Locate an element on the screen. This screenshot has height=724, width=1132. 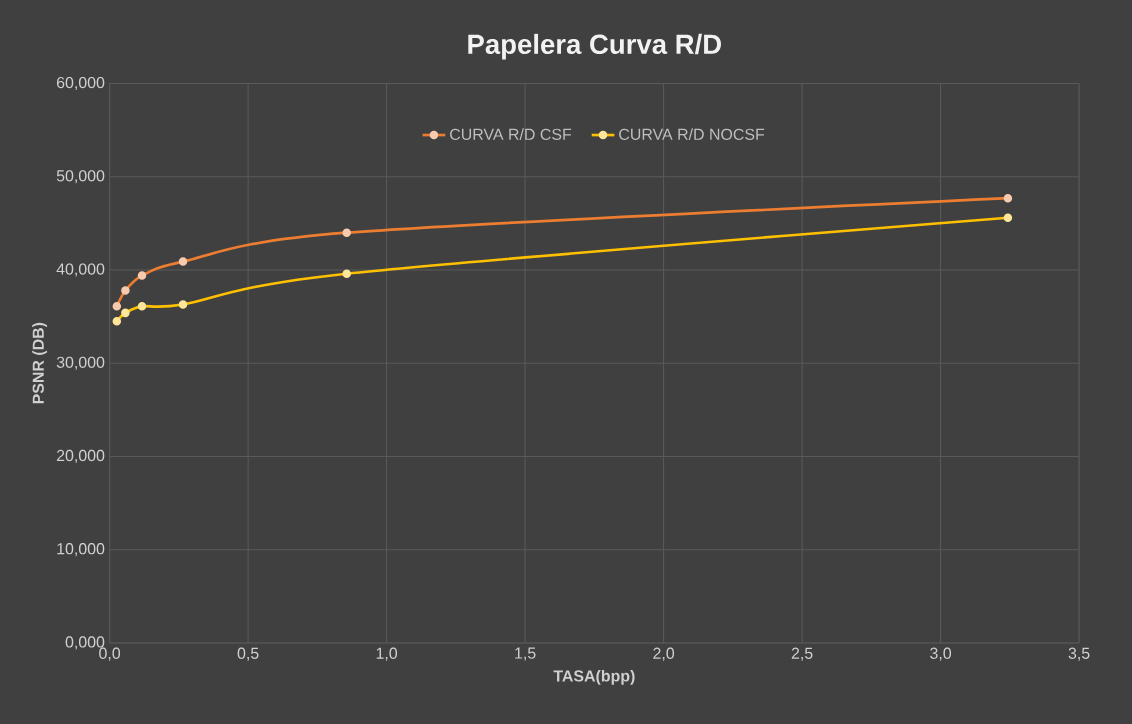
x-tick-label: 2,5 is located at coordinates (802, 654).